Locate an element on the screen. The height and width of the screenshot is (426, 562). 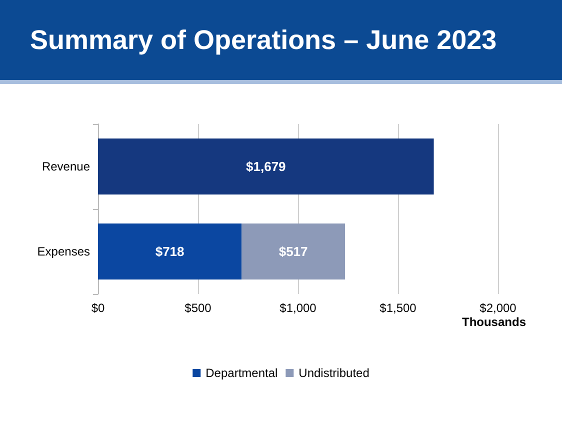
legend-label: Undistributed is located at coordinates (334, 373).